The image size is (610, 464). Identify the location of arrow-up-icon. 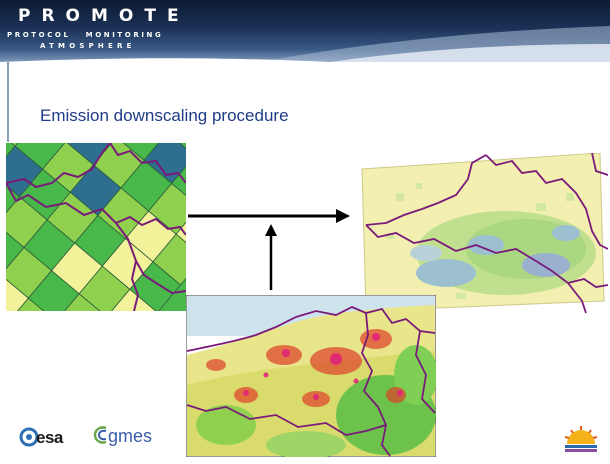
(271, 257).